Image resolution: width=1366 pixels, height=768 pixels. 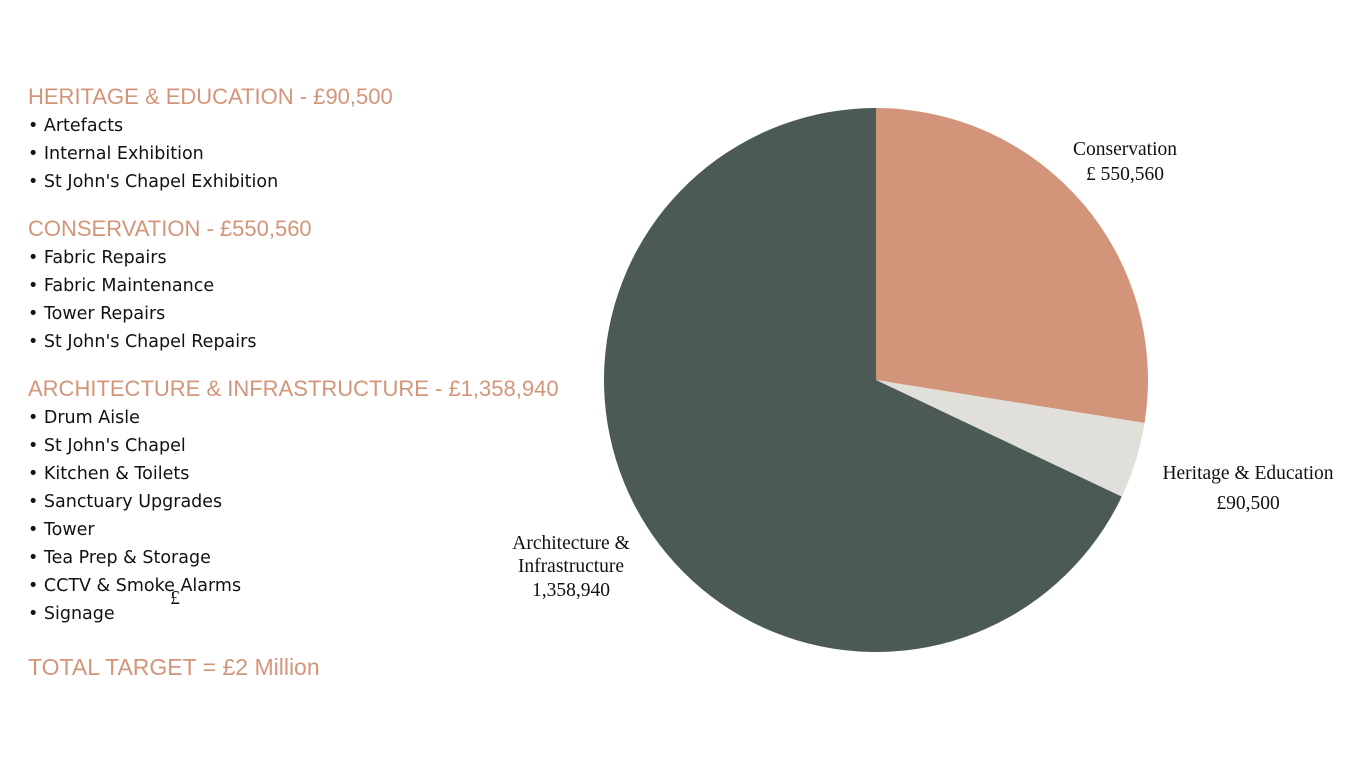 I want to click on section-heading: CONSERVATION - £550,560, so click(x=170, y=228).